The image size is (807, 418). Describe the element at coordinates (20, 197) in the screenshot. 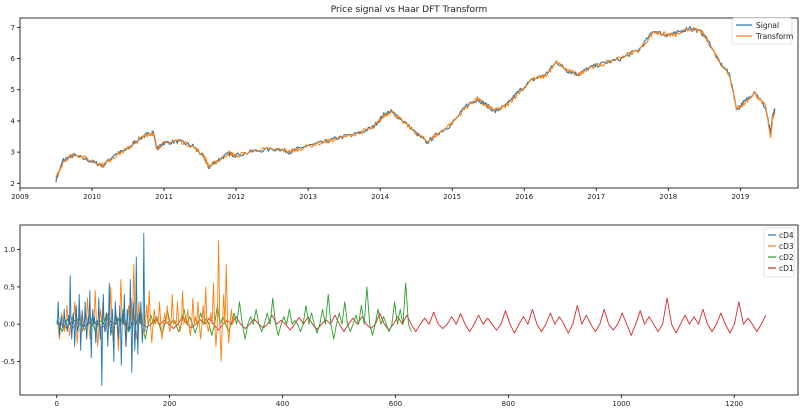

I see `top-x-tick-label: 2009` at that location.